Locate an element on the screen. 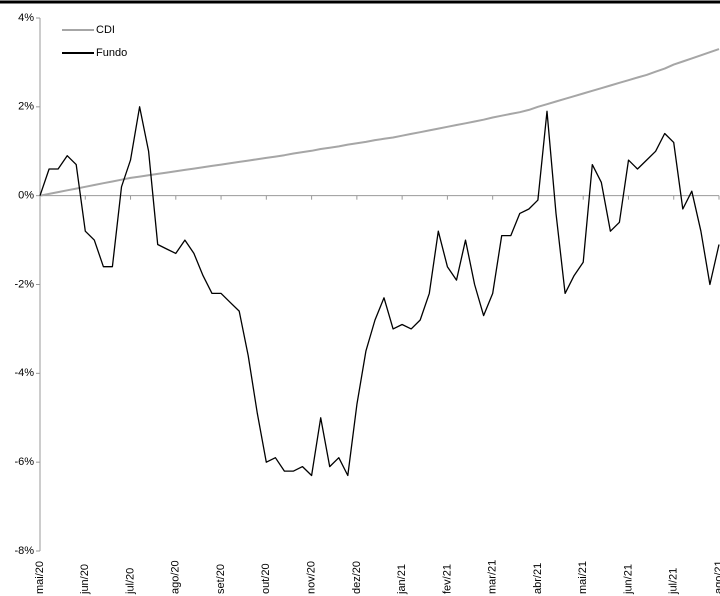  x-tick-label: nov/20 is located at coordinates (312, 577).